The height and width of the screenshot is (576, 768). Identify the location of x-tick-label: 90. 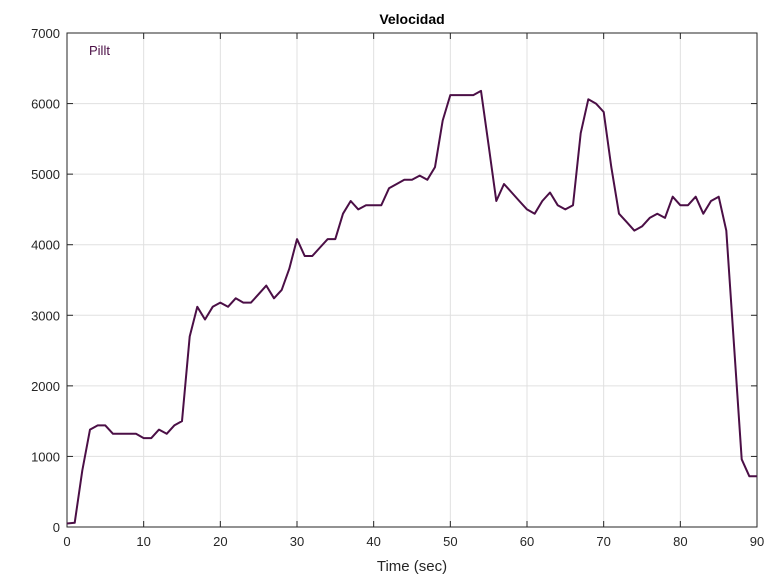
(757, 541).